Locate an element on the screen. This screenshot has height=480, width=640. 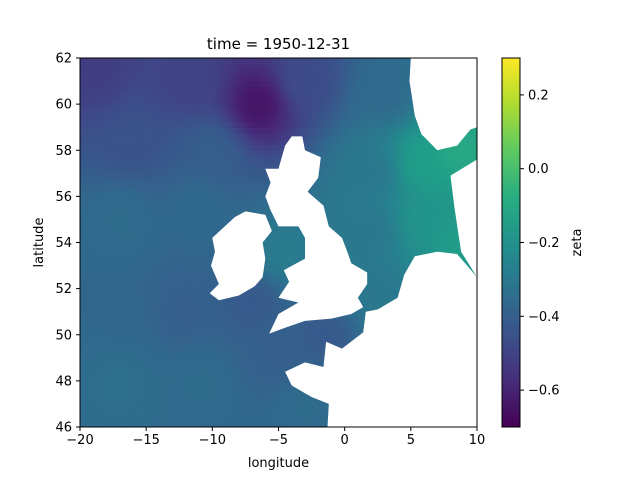
colorbar-tick-label: 0.2 is located at coordinates (538, 95).